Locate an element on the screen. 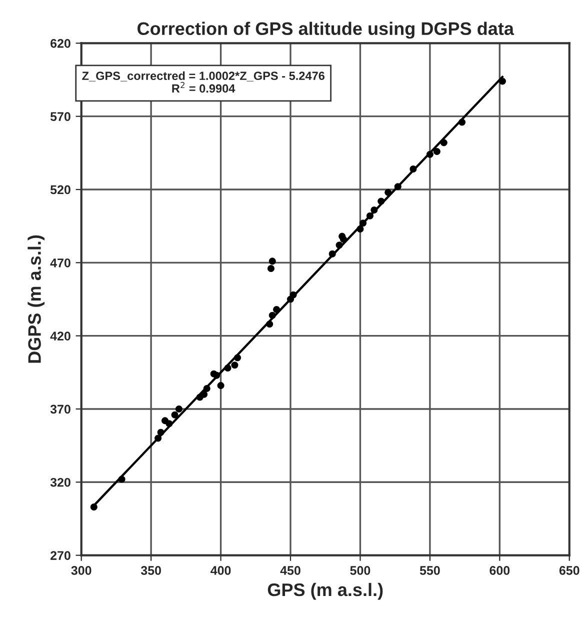 The height and width of the screenshot is (617, 581). x-axis-title: GPS (m a.s.l.) is located at coordinates (325, 591).